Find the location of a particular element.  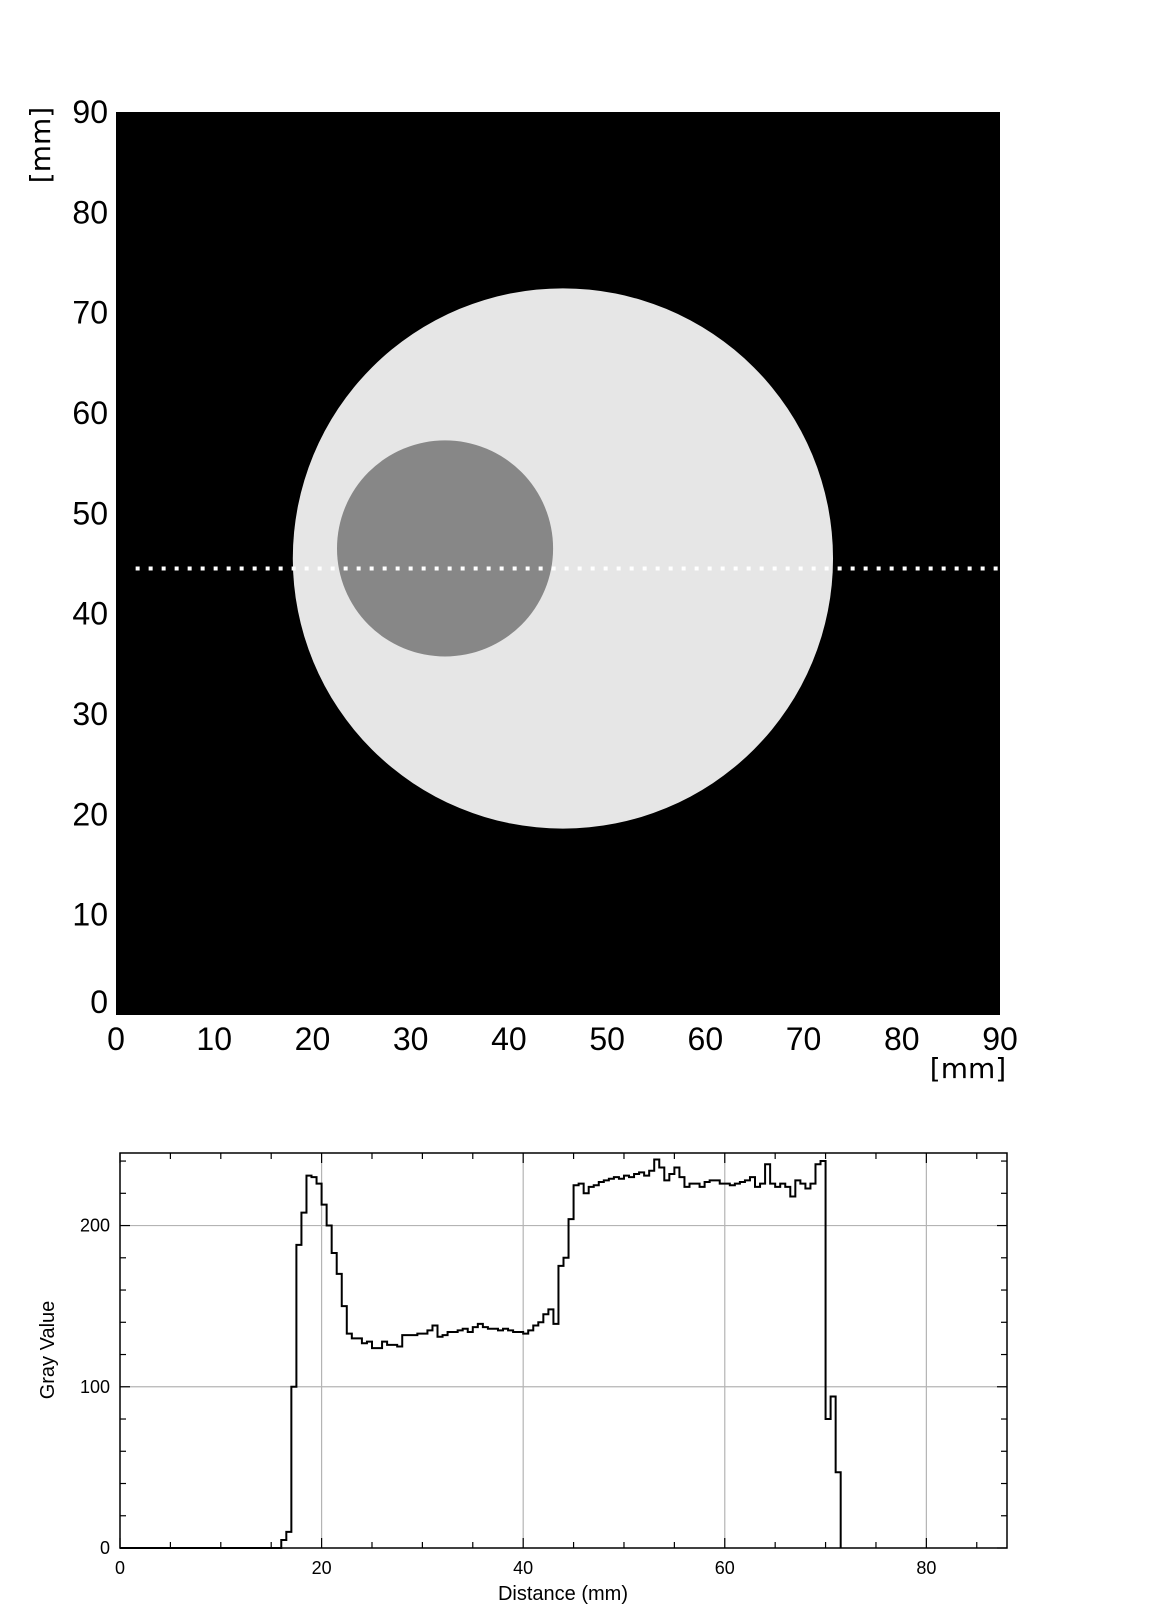

profile-x-tick-label: 60 is located at coordinates (725, 1568).